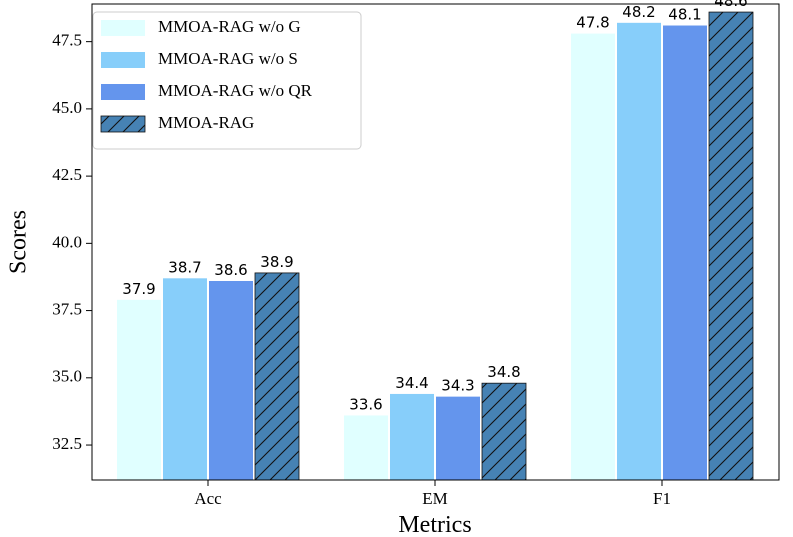  Describe the element at coordinates (412, 436) in the screenshot. I see `bar-mmoa-rag-w-o-s-em` at that location.